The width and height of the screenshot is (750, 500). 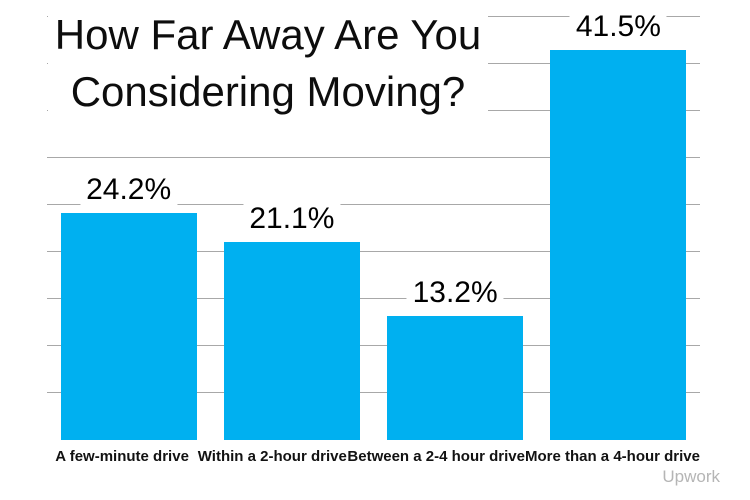 What do you see at coordinates (292, 218) in the screenshot?
I see `value-label: 21.1%` at bounding box center [292, 218].